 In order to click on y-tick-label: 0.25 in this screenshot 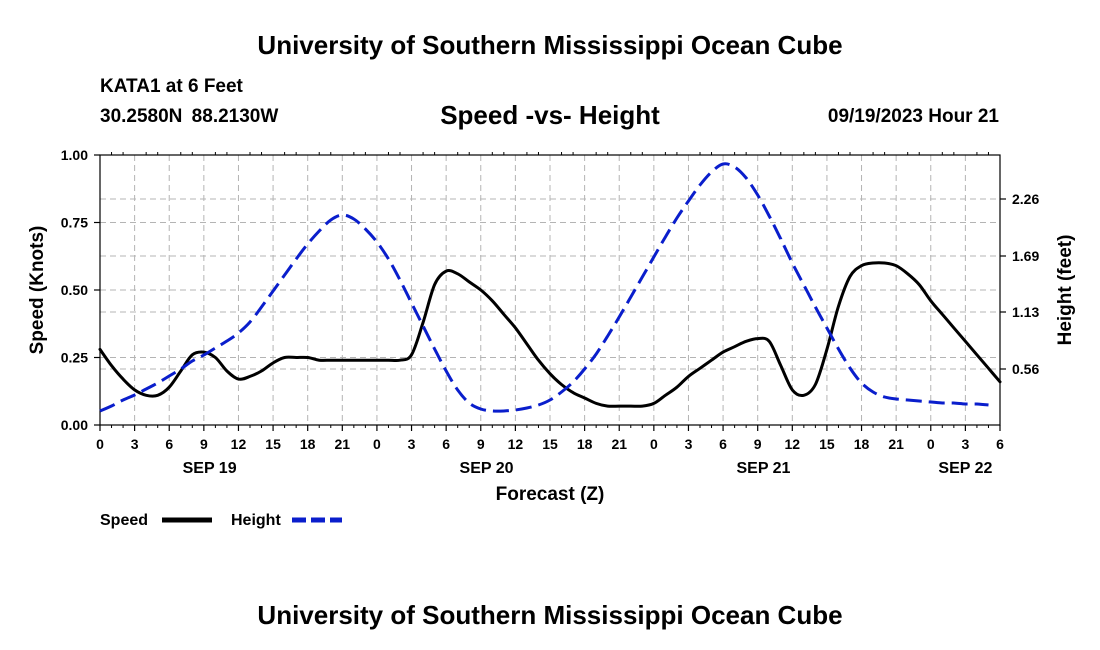, I will do `click(74, 358)`.